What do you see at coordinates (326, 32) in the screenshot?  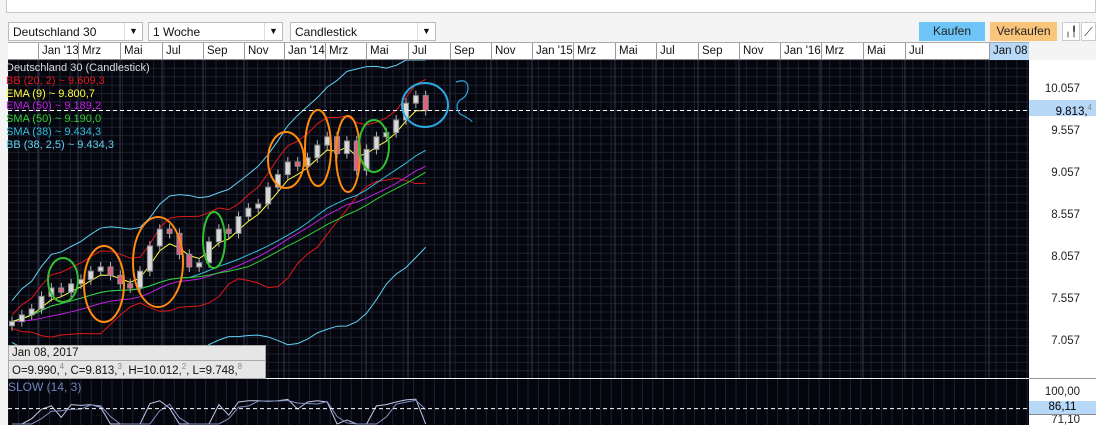 I see `chart-type-value: Candlestick` at bounding box center [326, 32].